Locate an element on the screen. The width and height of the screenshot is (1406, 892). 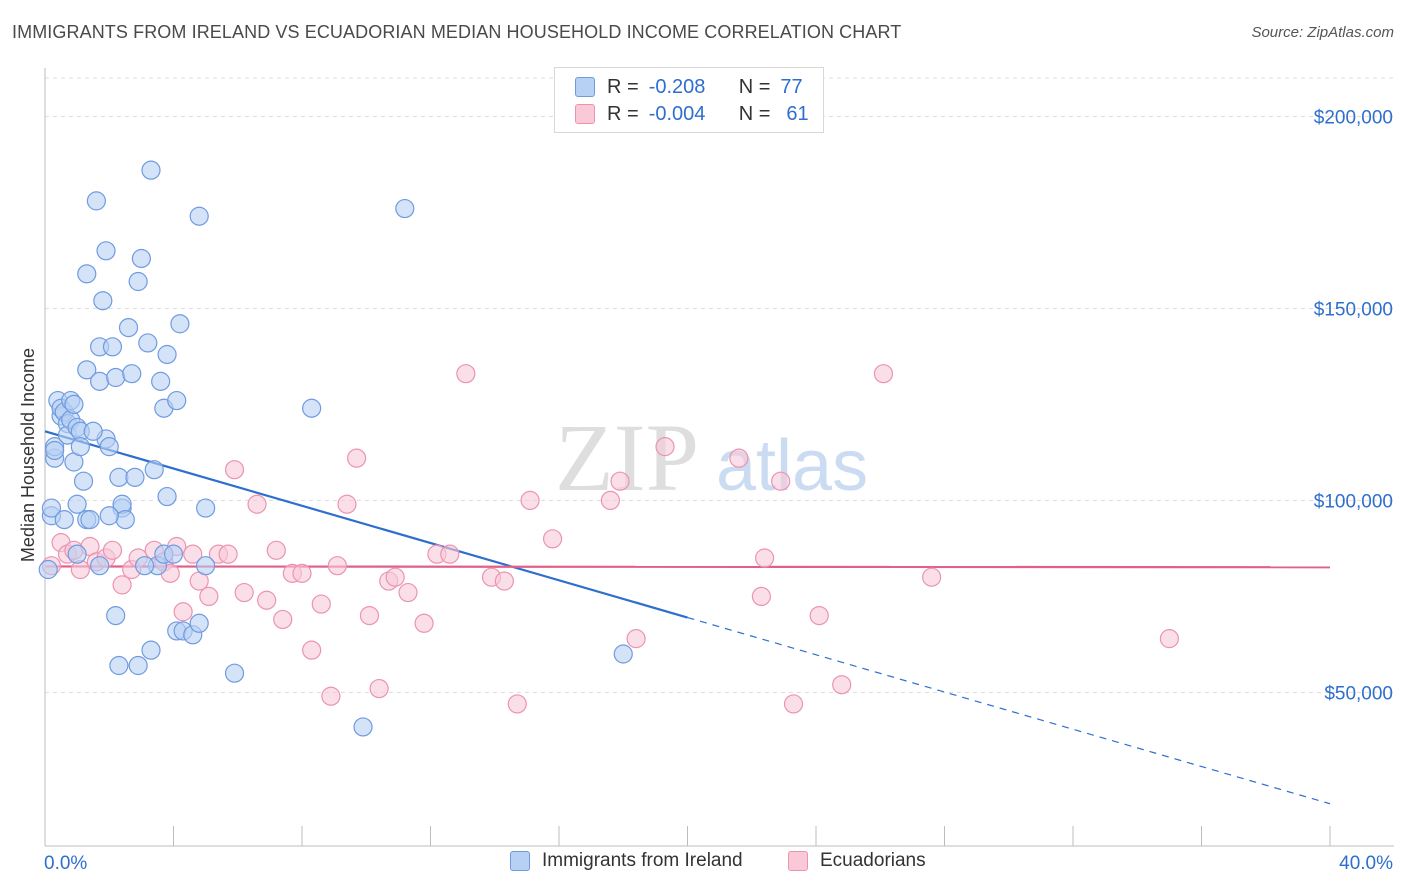
y-tick-label: $150,000 is located at coordinates (1353, 309).